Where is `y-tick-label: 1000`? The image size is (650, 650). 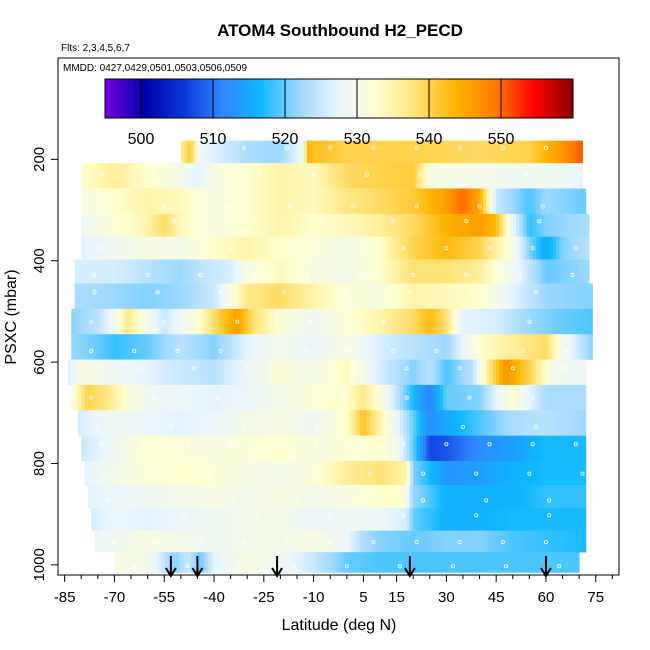
y-tick-label: 1000 is located at coordinates (39, 564).